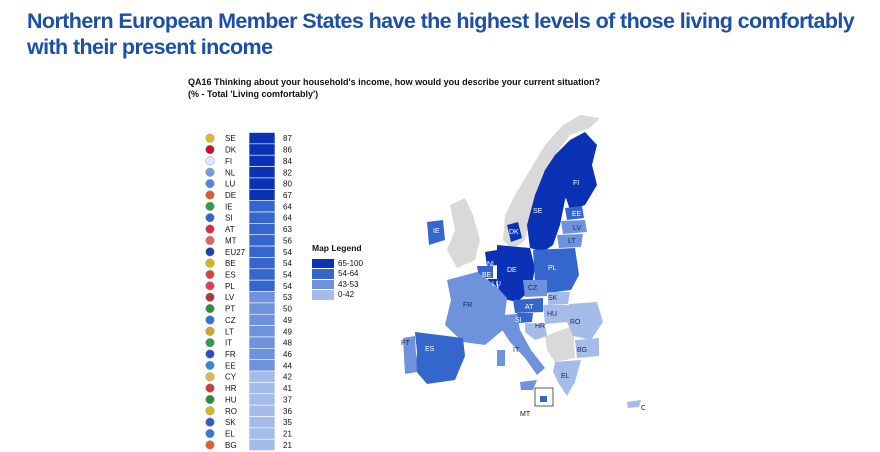  What do you see at coordinates (262, 160) in the screenshot?
I see `bar-fi` at bounding box center [262, 160].